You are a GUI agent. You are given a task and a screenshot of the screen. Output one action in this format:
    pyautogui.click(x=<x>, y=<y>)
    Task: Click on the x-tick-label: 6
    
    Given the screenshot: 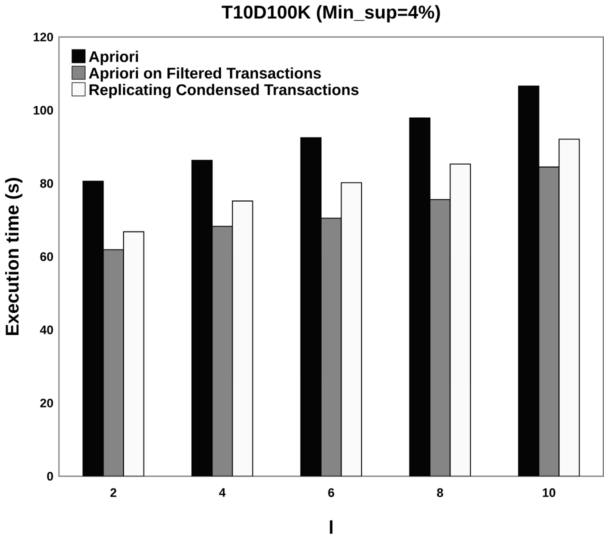 What is the action you would take?
    pyautogui.click(x=331, y=493)
    